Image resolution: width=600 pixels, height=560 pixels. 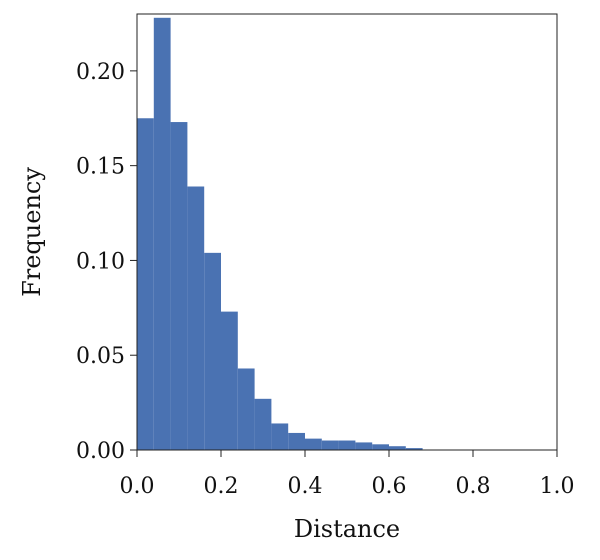 What do you see at coordinates (32, 232) in the screenshot?
I see `y-axis-label: Frequency` at bounding box center [32, 232].